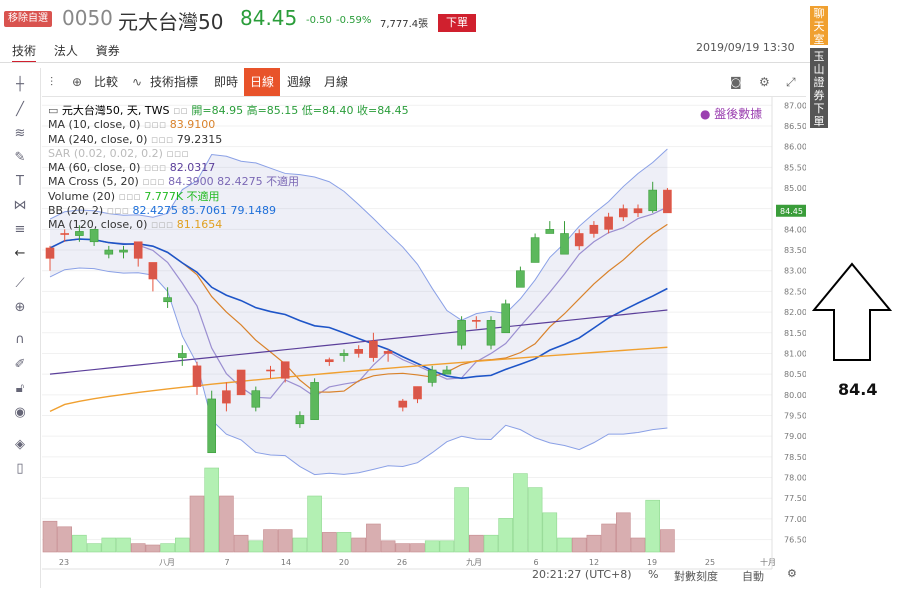  What do you see at coordinates (20, 412) in the screenshot?
I see `eye-icon: ◉` at bounding box center [20, 412].